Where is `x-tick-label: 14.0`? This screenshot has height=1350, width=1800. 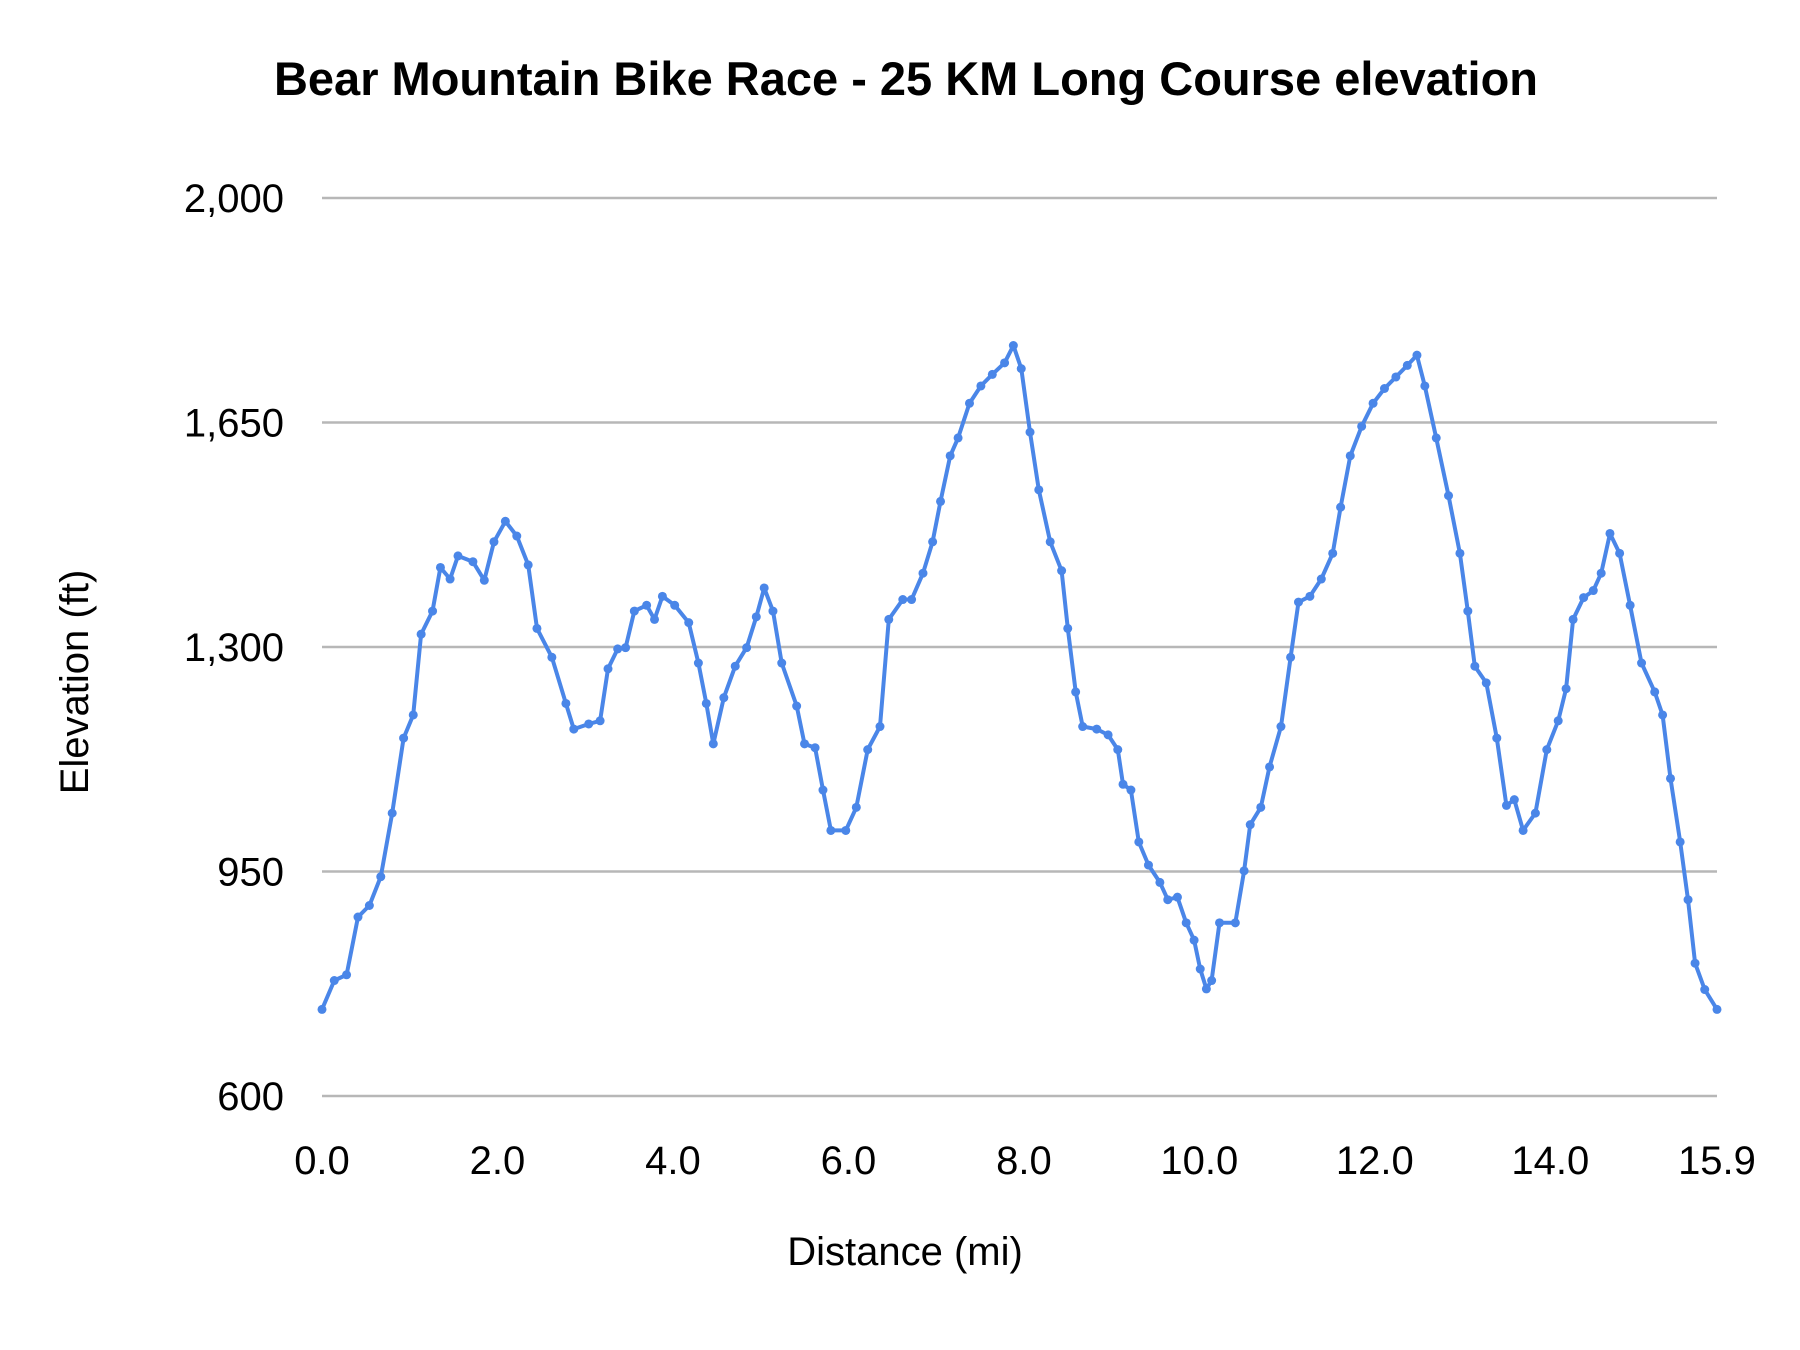
x-tick-label: 14.0 is located at coordinates (1550, 1161).